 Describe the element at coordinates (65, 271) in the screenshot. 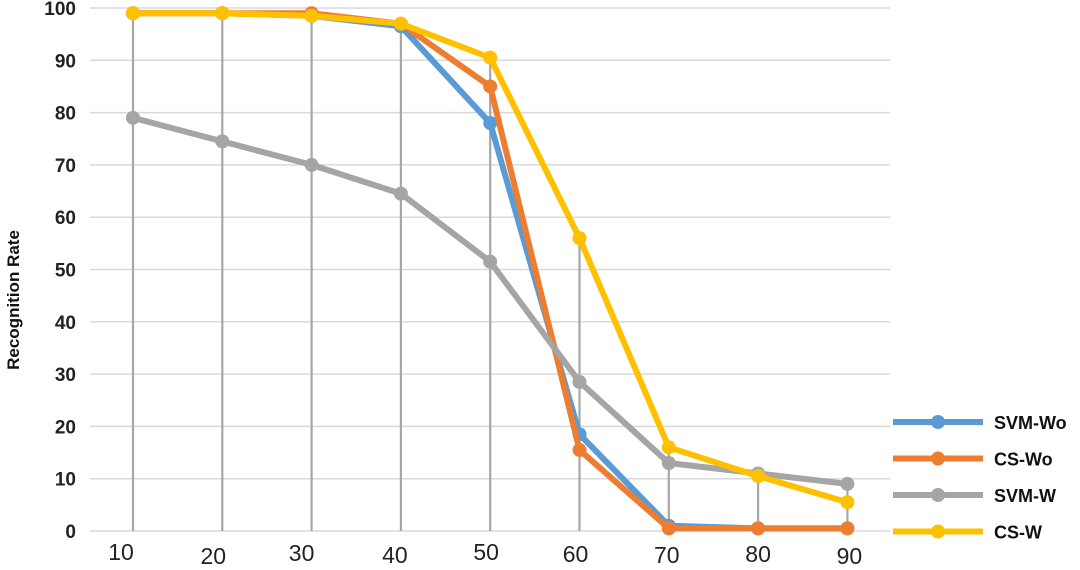

I see `y-tick-label: 50` at that location.